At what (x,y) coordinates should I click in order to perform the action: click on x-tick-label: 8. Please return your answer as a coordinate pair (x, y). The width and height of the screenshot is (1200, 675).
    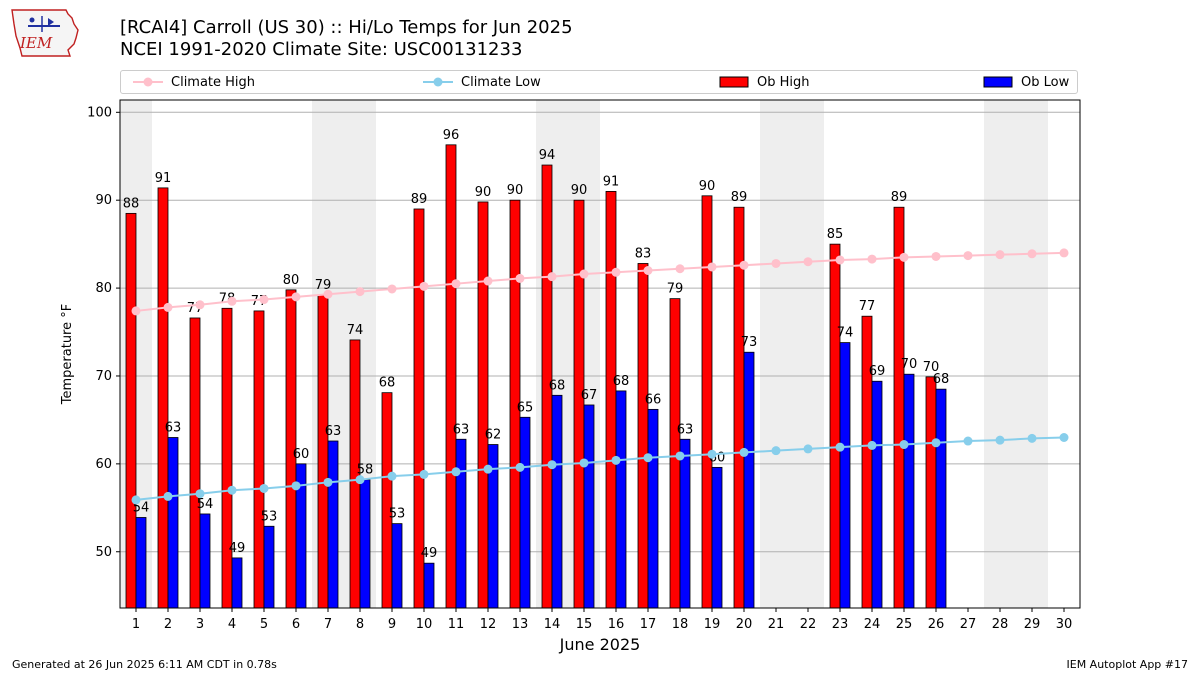
    Looking at the image, I should click on (360, 624).